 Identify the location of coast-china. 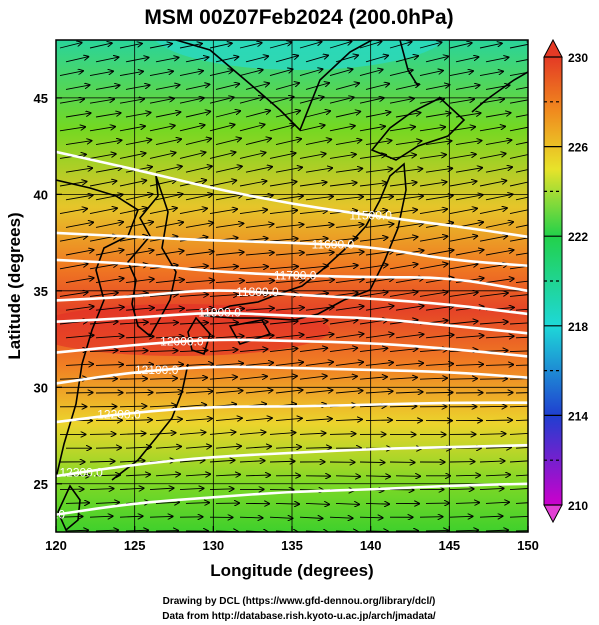
(97, 329).